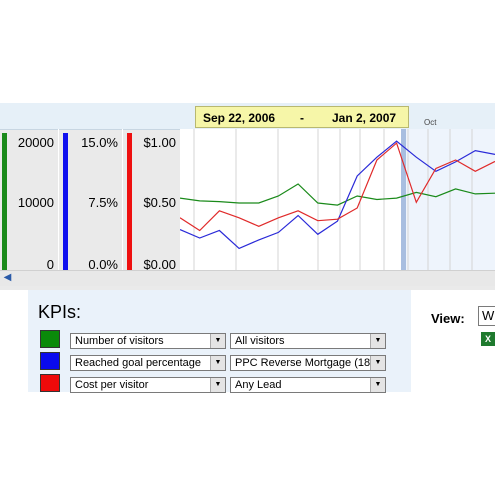 The width and height of the screenshot is (495, 495). I want to click on view-select: W, so click(486, 316).